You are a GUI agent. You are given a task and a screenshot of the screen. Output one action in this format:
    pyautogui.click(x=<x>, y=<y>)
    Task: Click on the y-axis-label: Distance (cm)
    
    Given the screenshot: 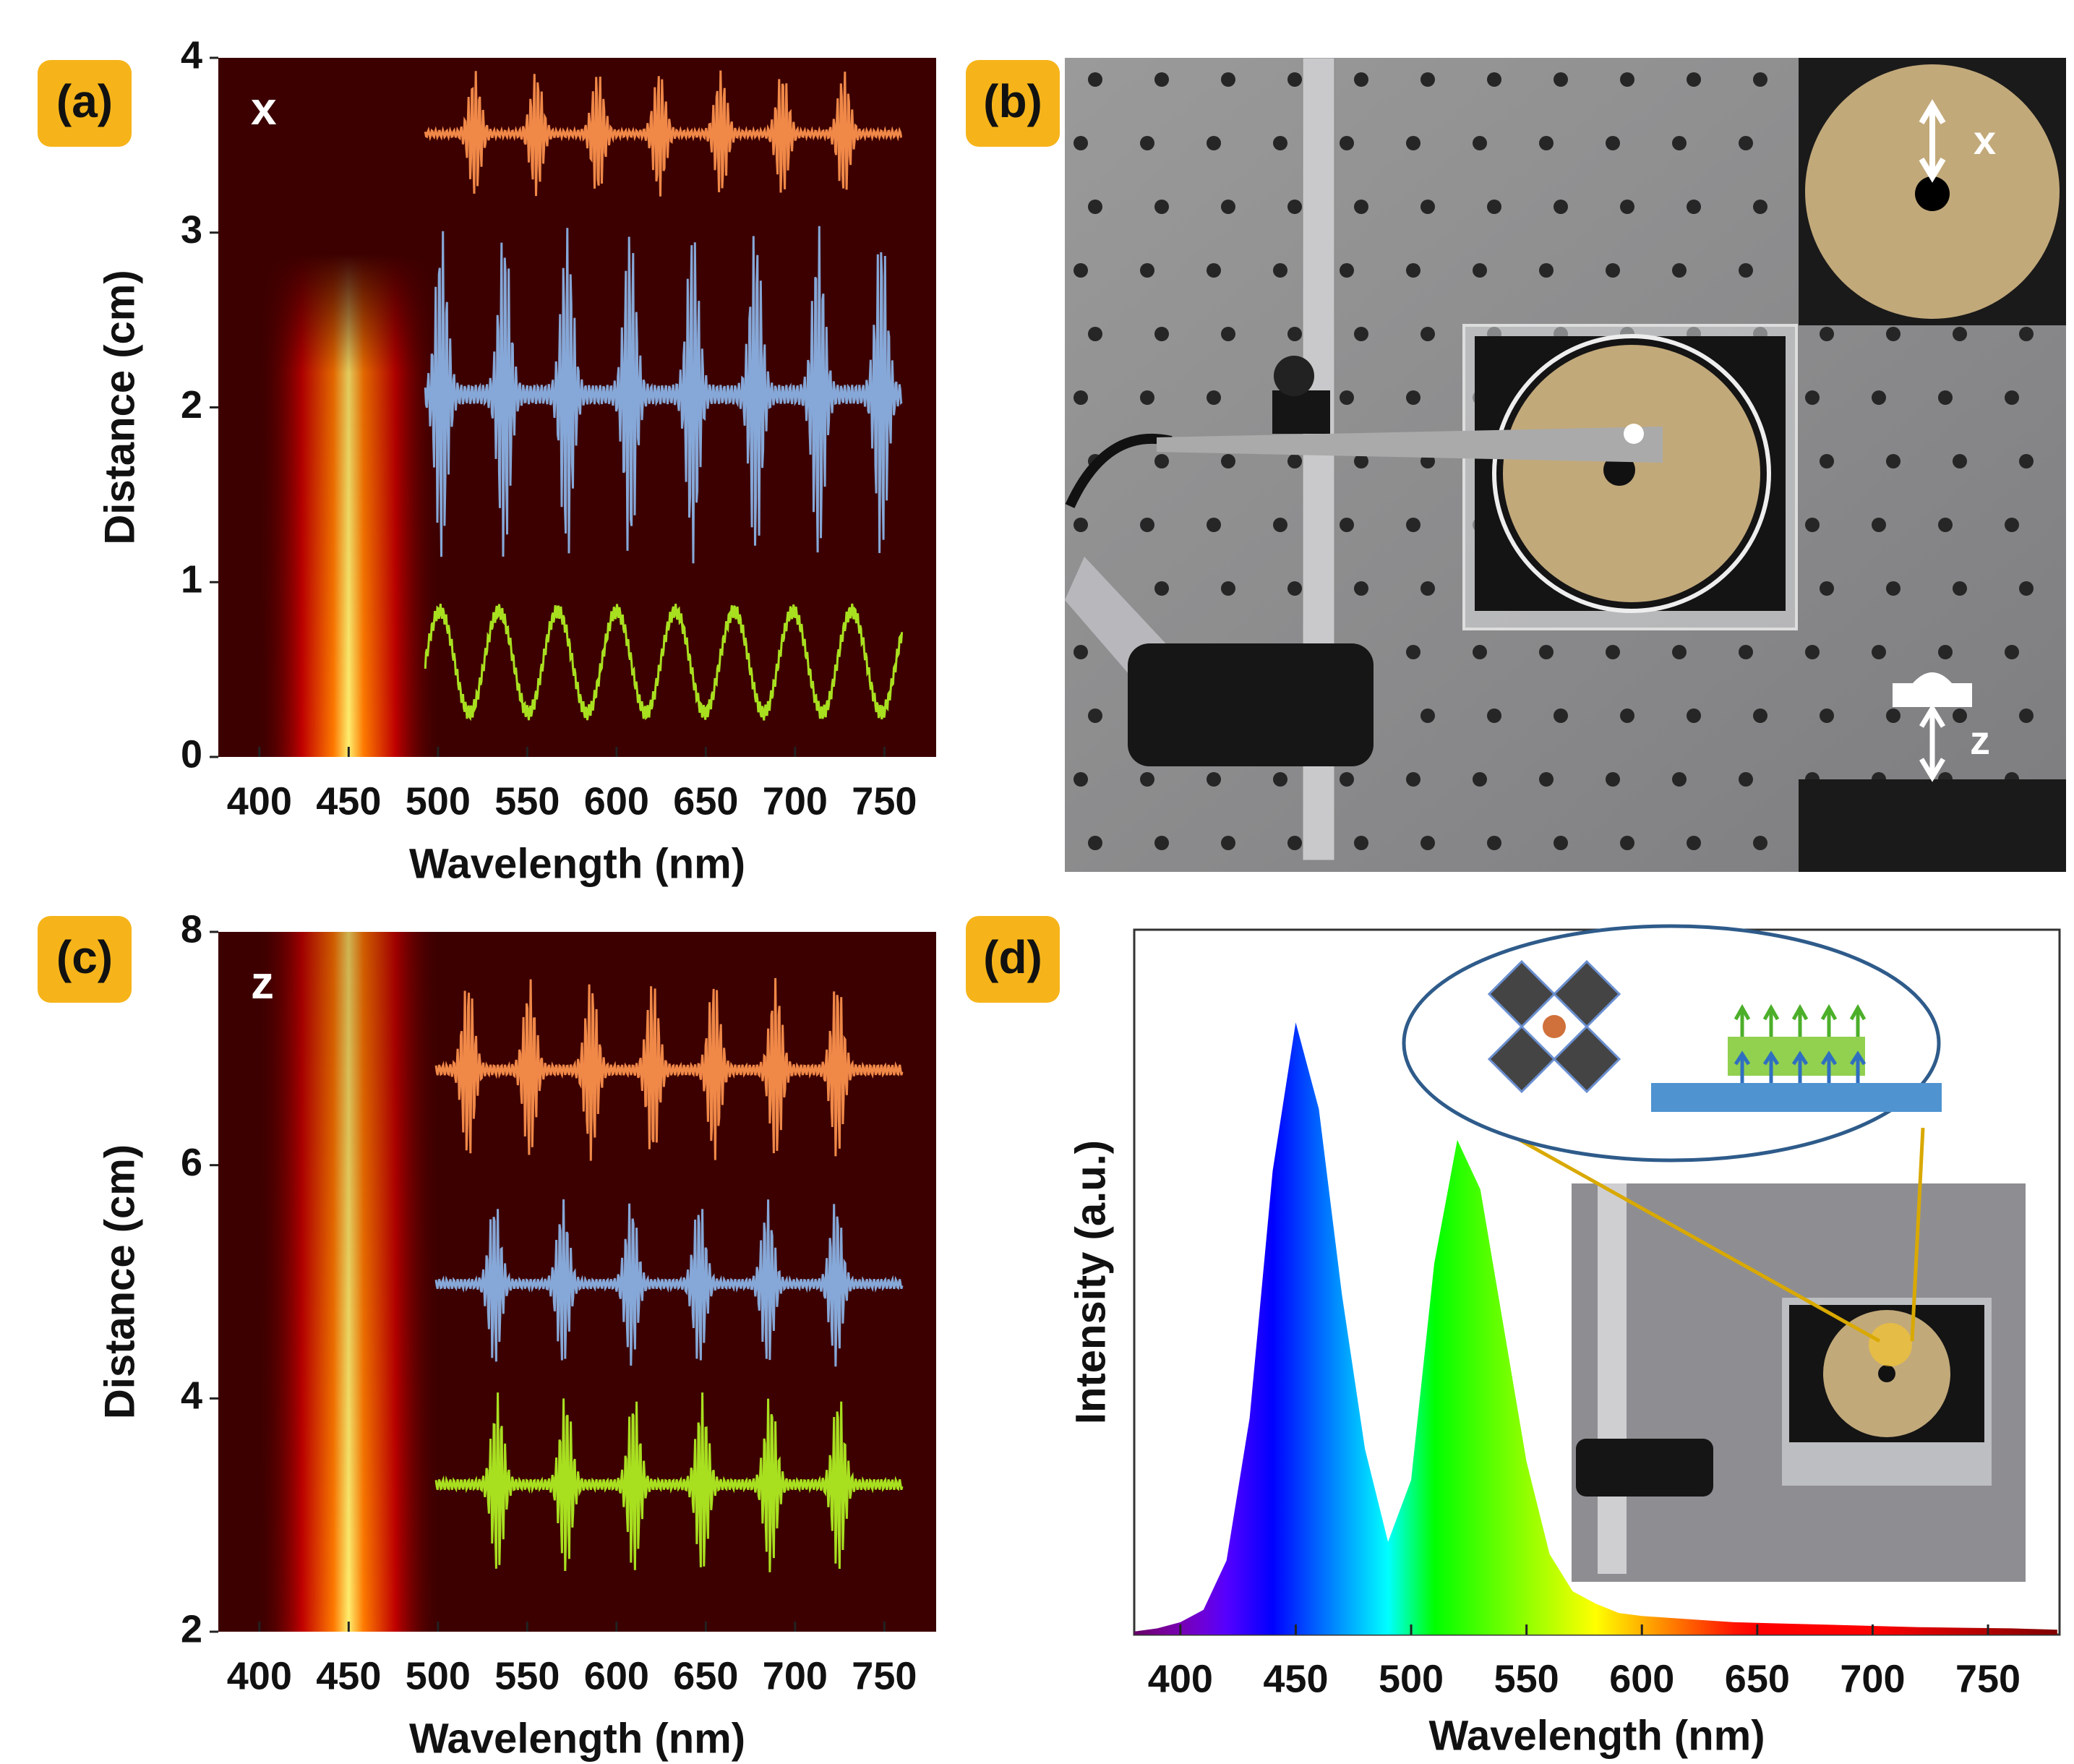 What is the action you would take?
    pyautogui.click(x=120, y=407)
    